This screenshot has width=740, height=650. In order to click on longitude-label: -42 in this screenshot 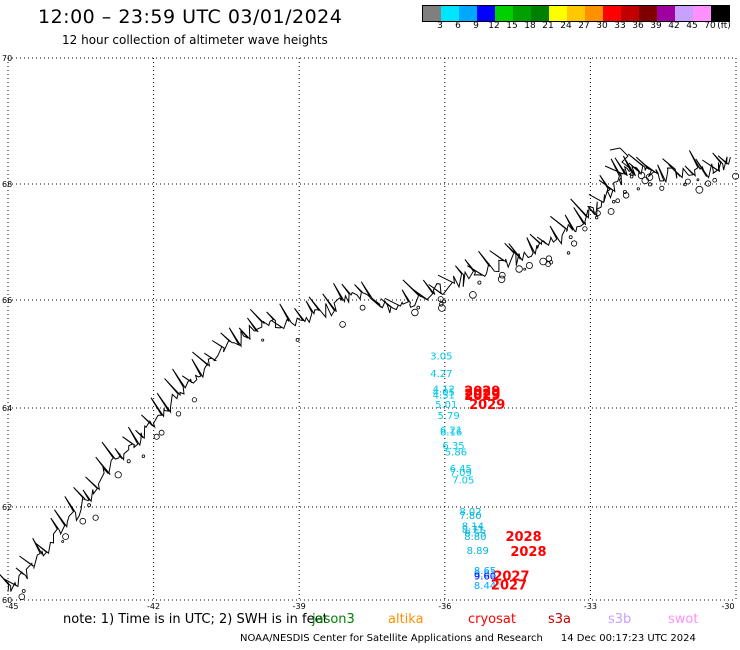, I will do `click(153, 606)`.